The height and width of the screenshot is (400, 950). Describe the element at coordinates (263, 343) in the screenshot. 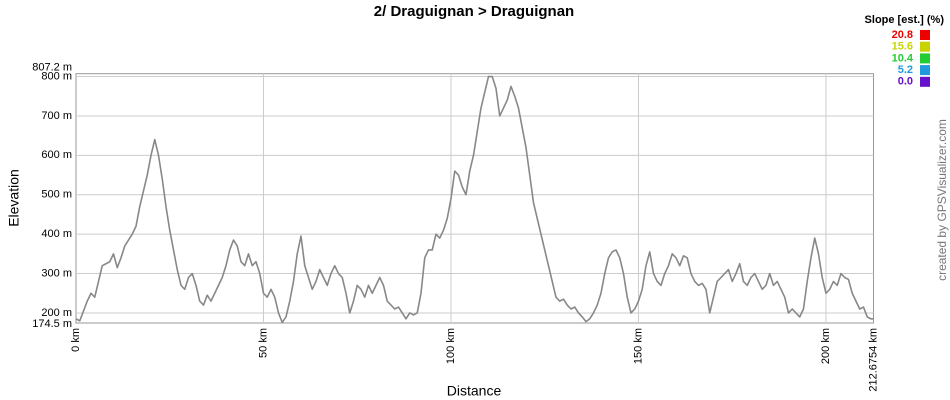

I see `x-tick-label: 50 km` at that location.